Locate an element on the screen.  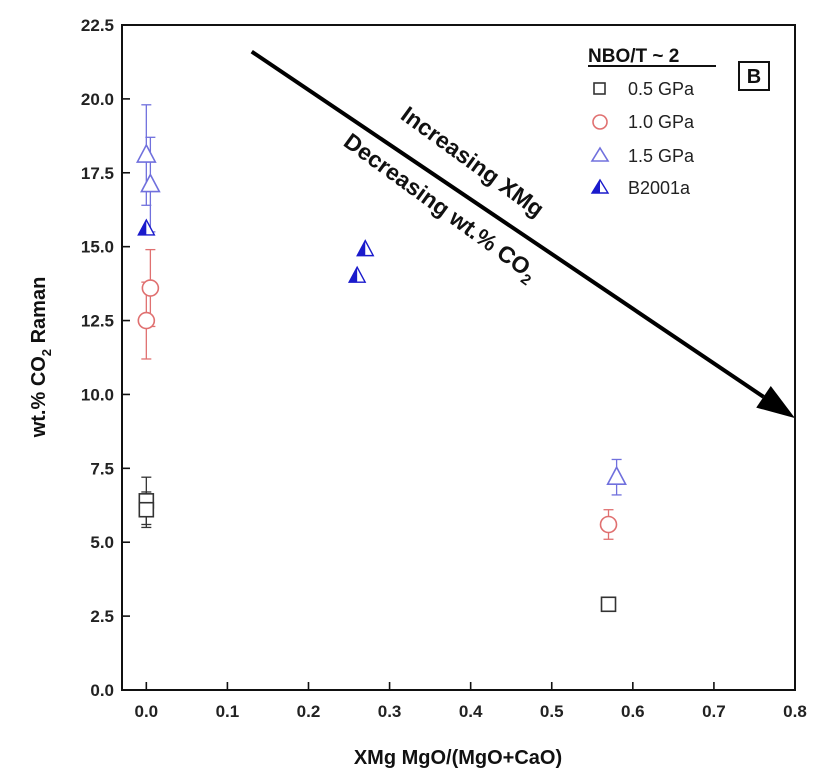
legend-label-1-0-gpa: 1.0 GPa is located at coordinates (661, 122).